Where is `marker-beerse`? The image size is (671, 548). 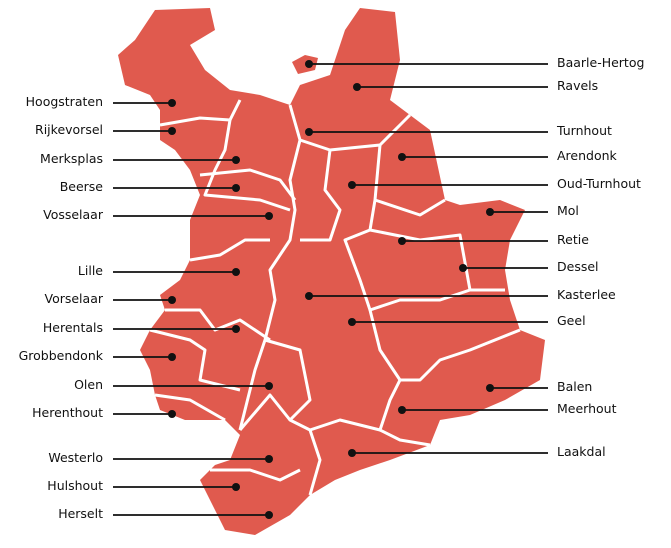 marker-beerse is located at coordinates (236, 188).